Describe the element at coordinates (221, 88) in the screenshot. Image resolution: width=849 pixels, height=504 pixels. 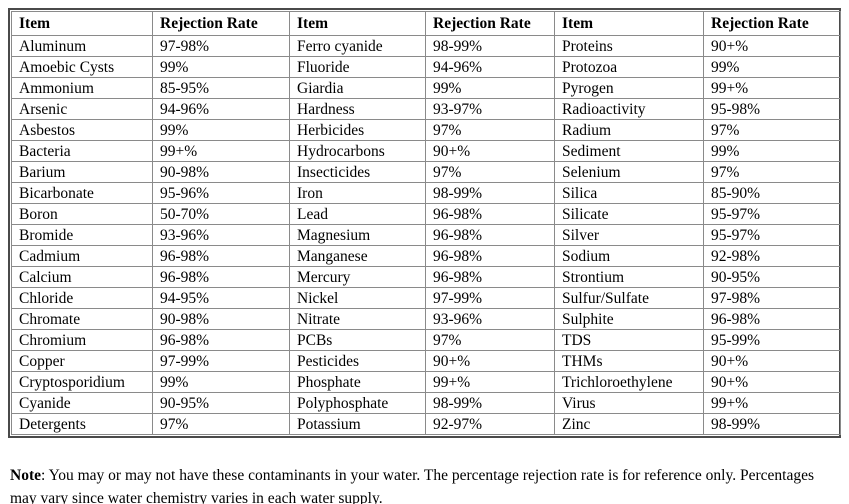
I see `rejection-rate-cell: 85-95%` at that location.